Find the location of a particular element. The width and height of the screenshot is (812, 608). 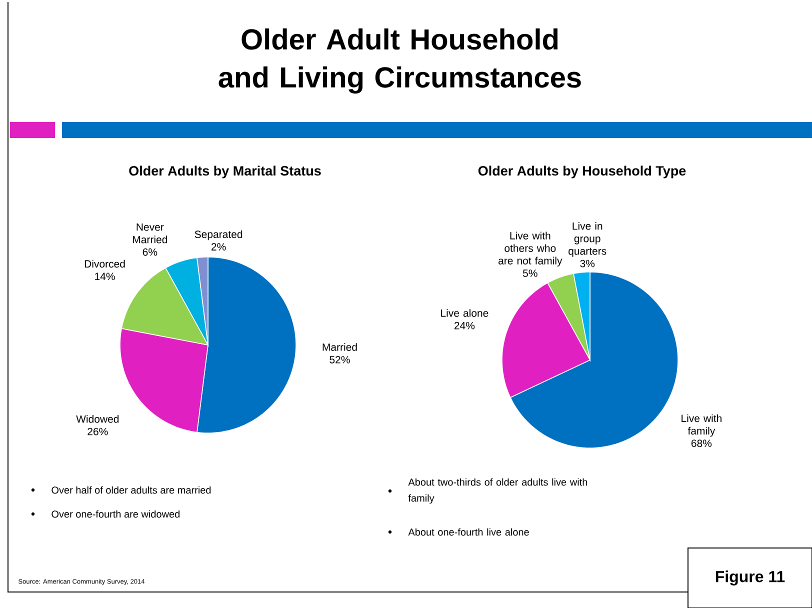

slice-label: Live alone is located at coordinates (464, 313).